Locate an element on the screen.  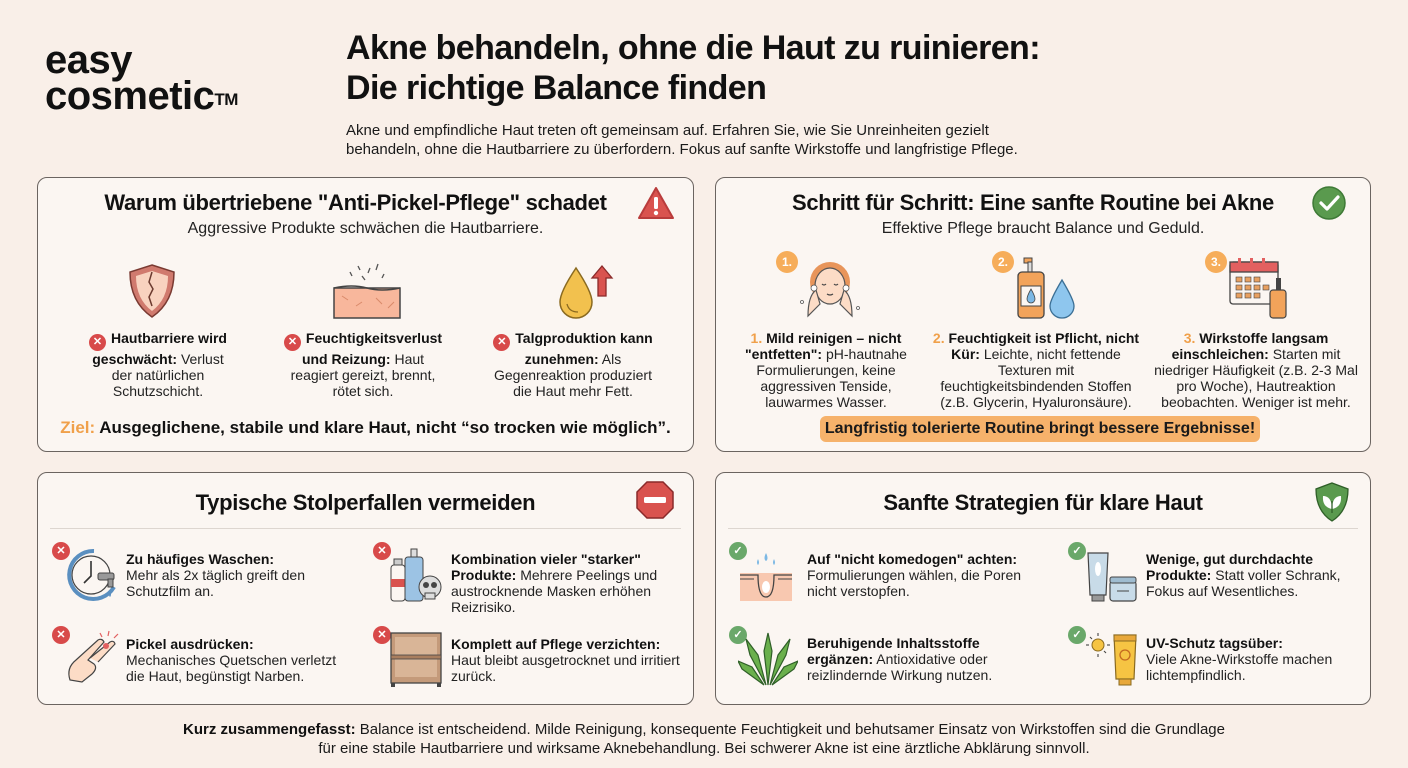
dry-skin-icon is located at coordinates (367, 291).